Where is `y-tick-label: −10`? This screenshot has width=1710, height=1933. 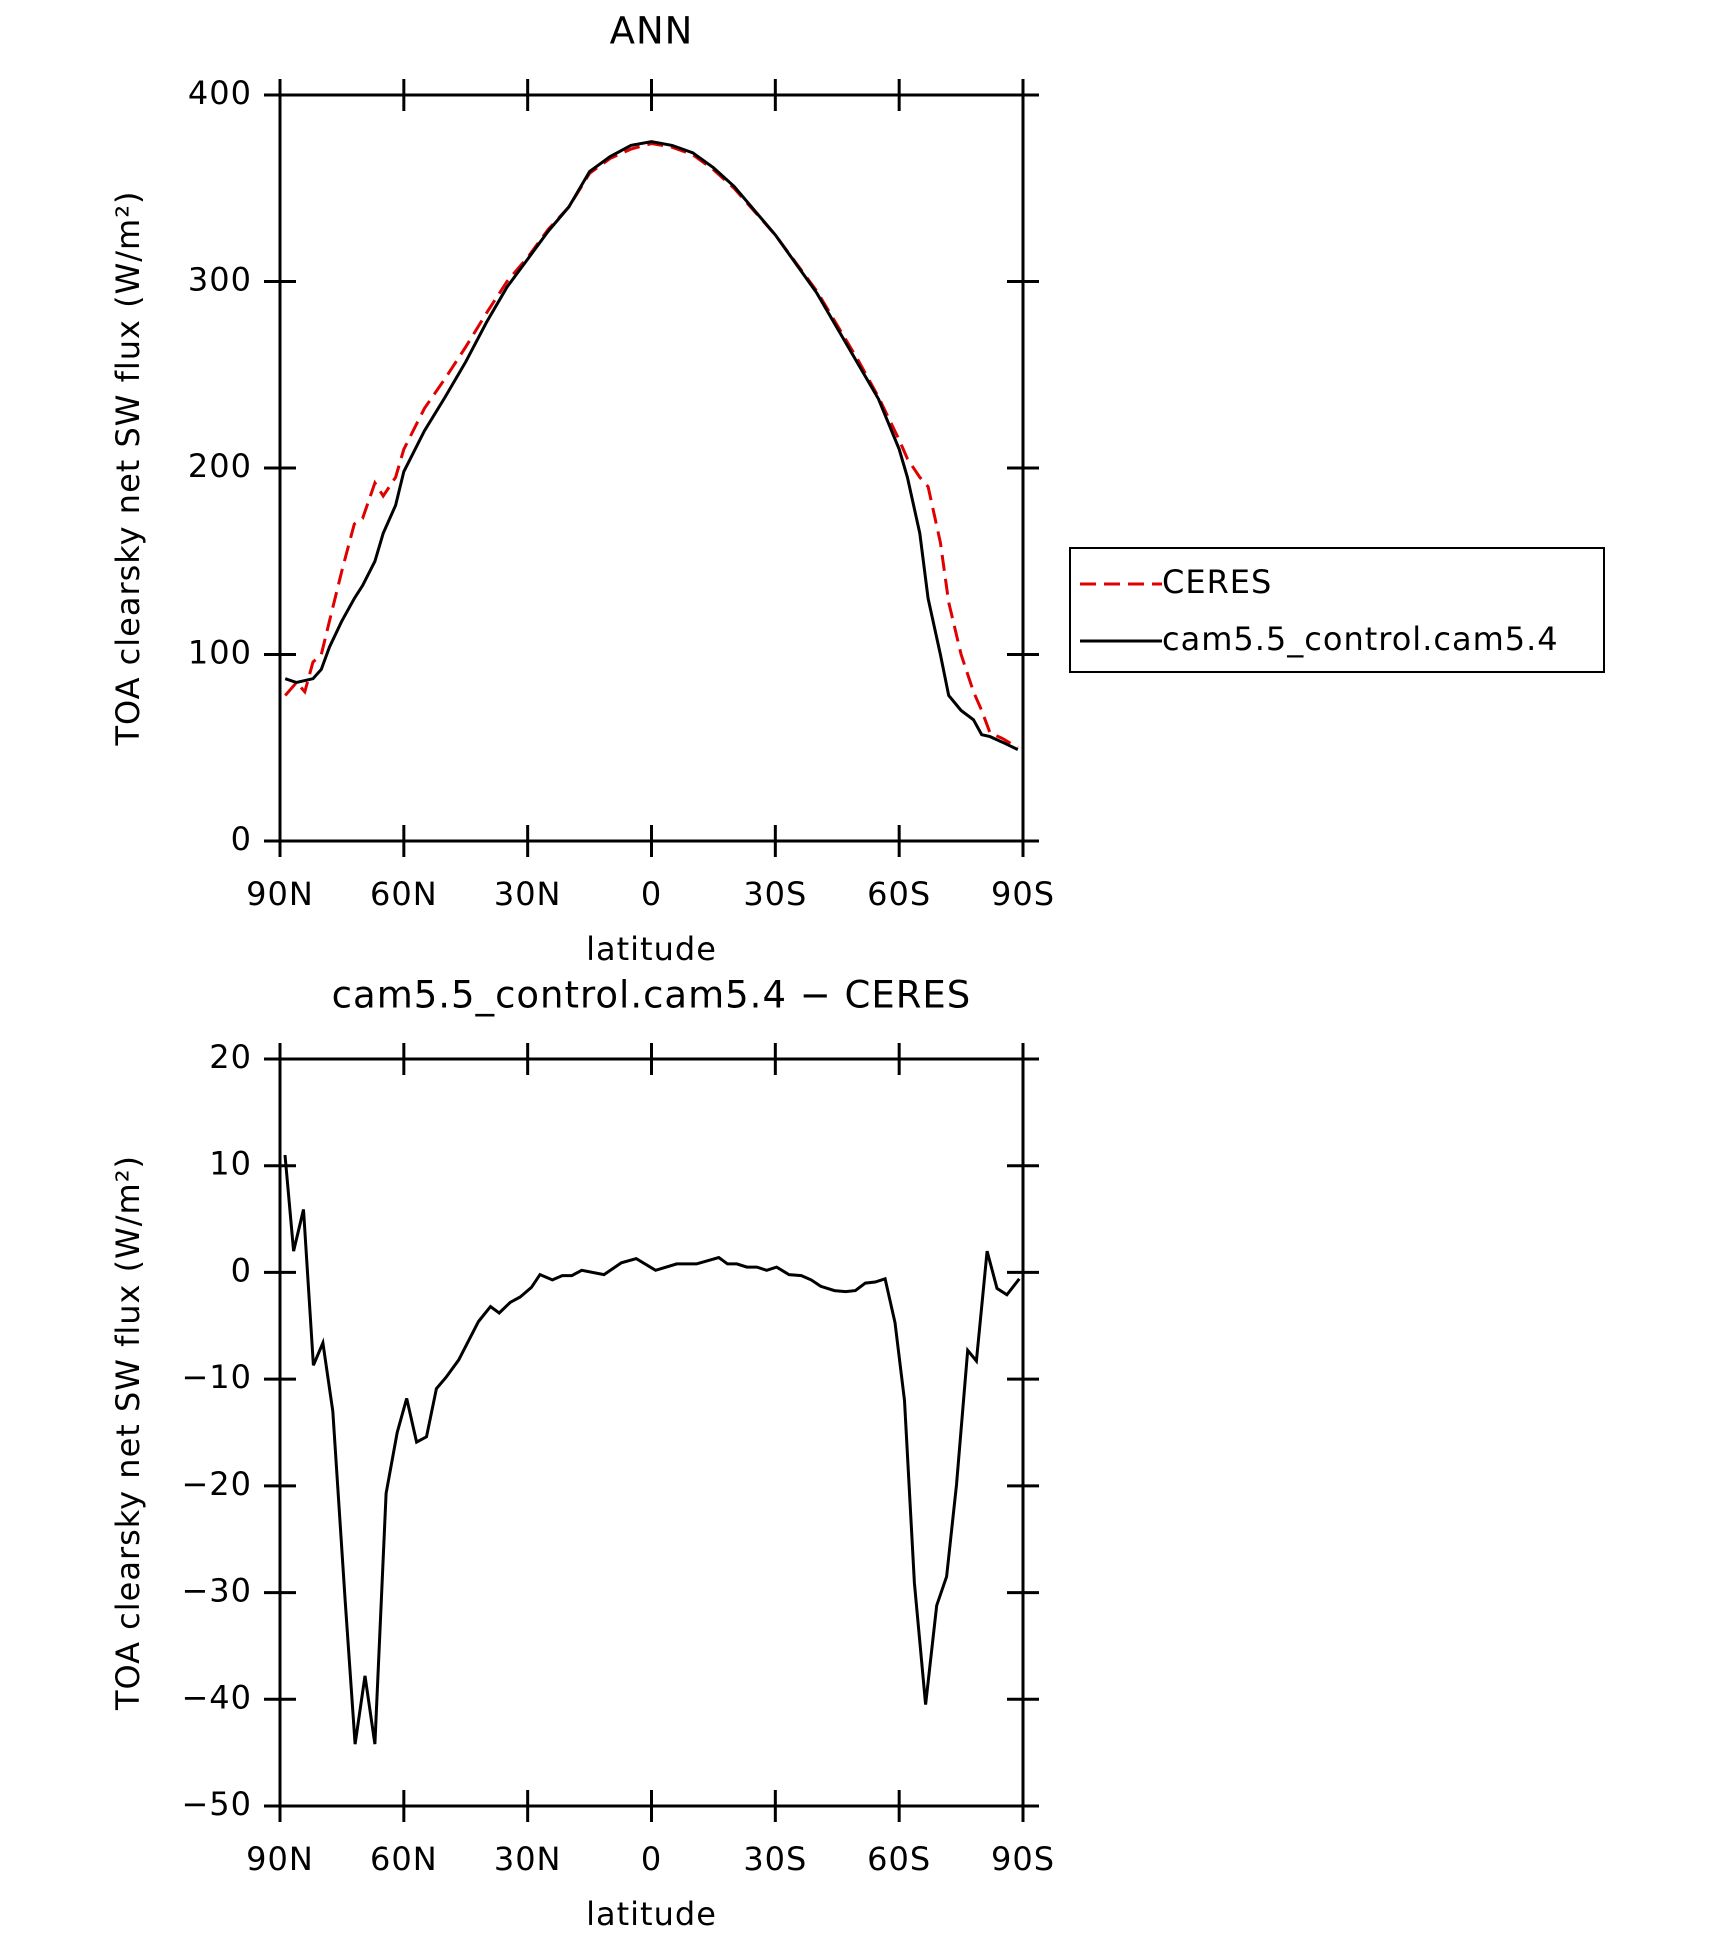 y-tick-label: −10 is located at coordinates (216, 1377).